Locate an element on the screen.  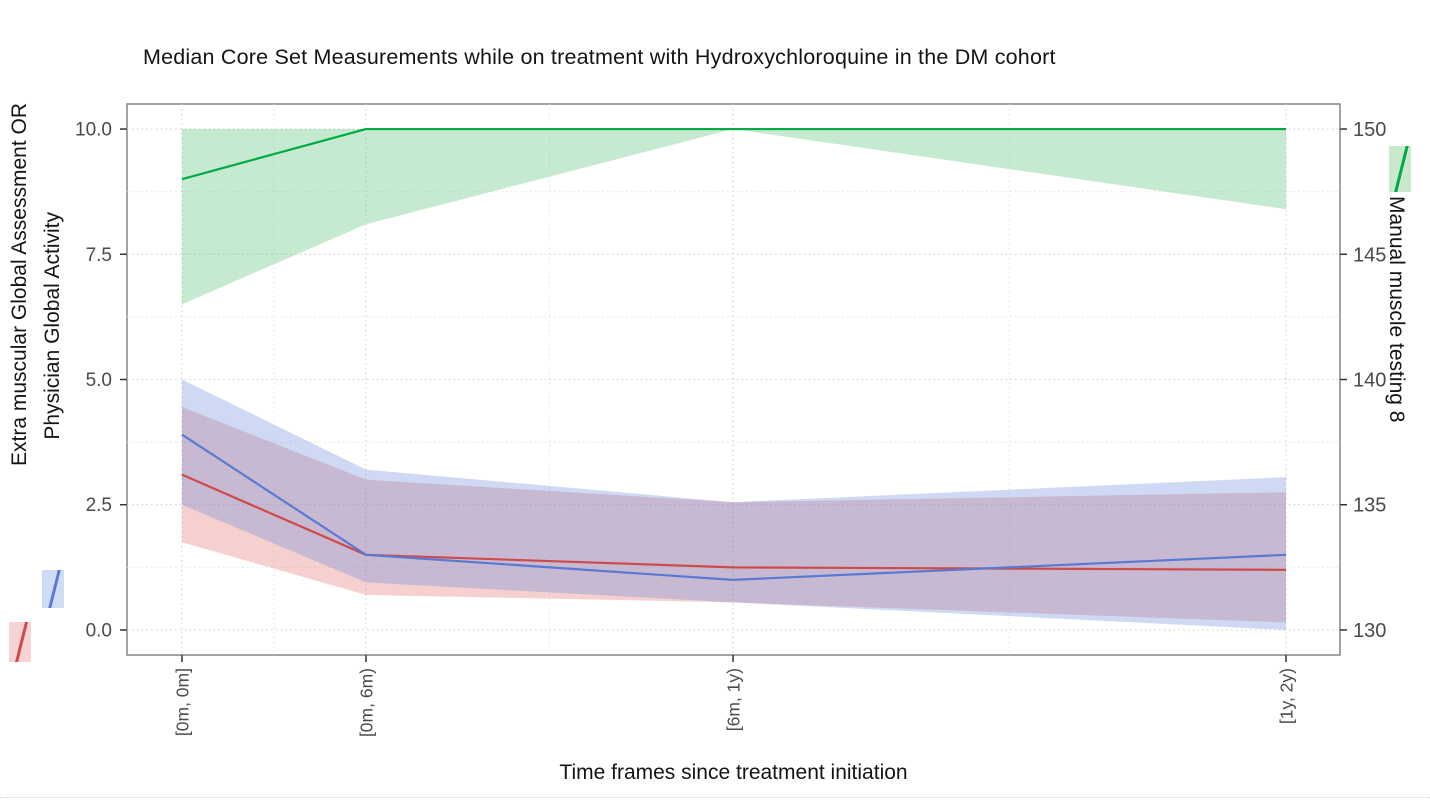
y-right-tick-label: 135 is located at coordinates (1369, 506).